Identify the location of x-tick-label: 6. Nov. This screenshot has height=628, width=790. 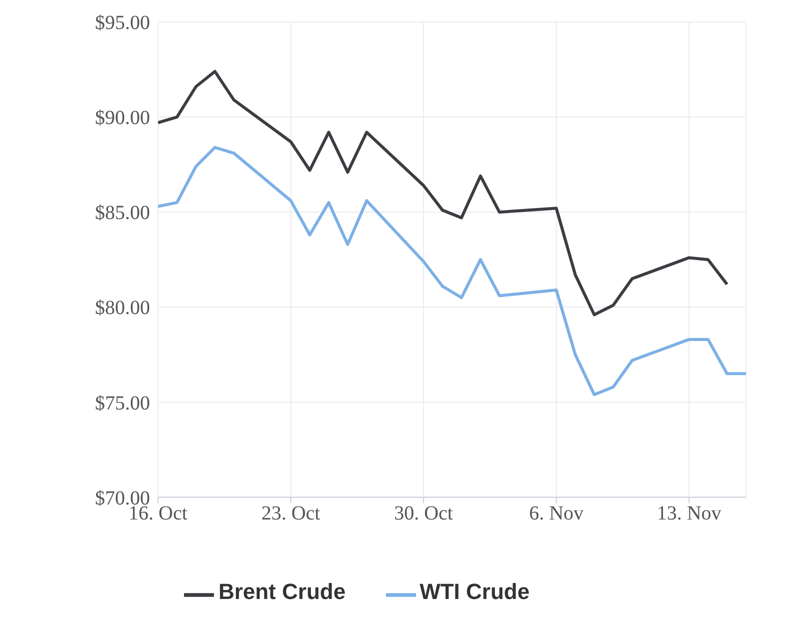
(556, 513).